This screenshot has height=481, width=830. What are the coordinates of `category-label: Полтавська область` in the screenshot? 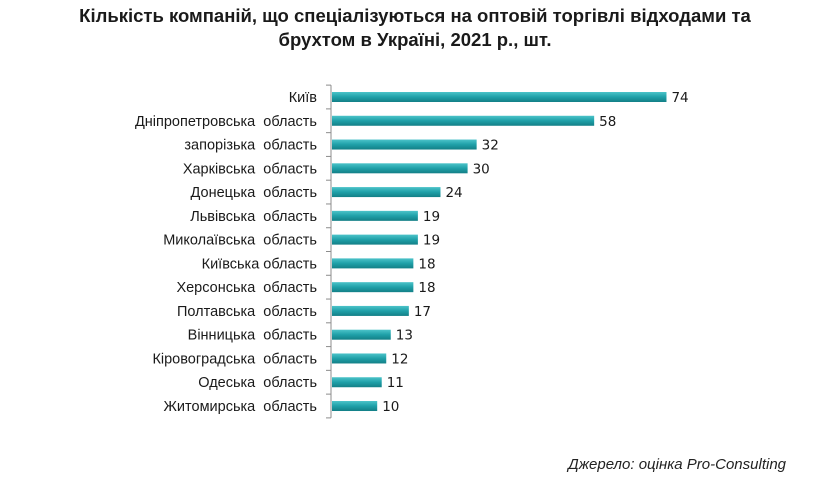 It's located at (247, 312).